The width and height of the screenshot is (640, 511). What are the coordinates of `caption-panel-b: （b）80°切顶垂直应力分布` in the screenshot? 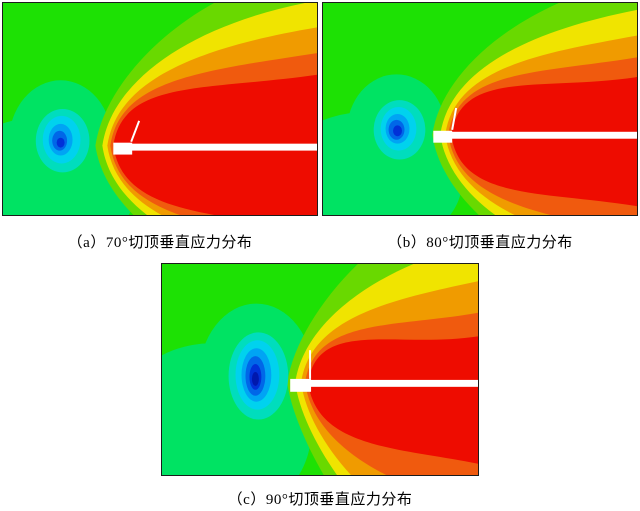 It's located at (480, 243).